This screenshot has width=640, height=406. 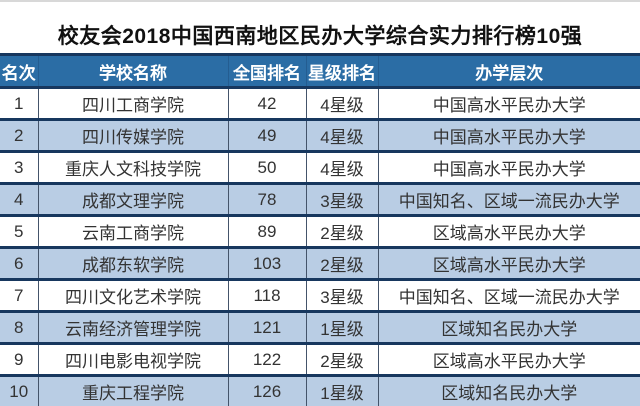 What do you see at coordinates (19, 264) in the screenshot?
I see `cell-rank: 6` at bounding box center [19, 264].